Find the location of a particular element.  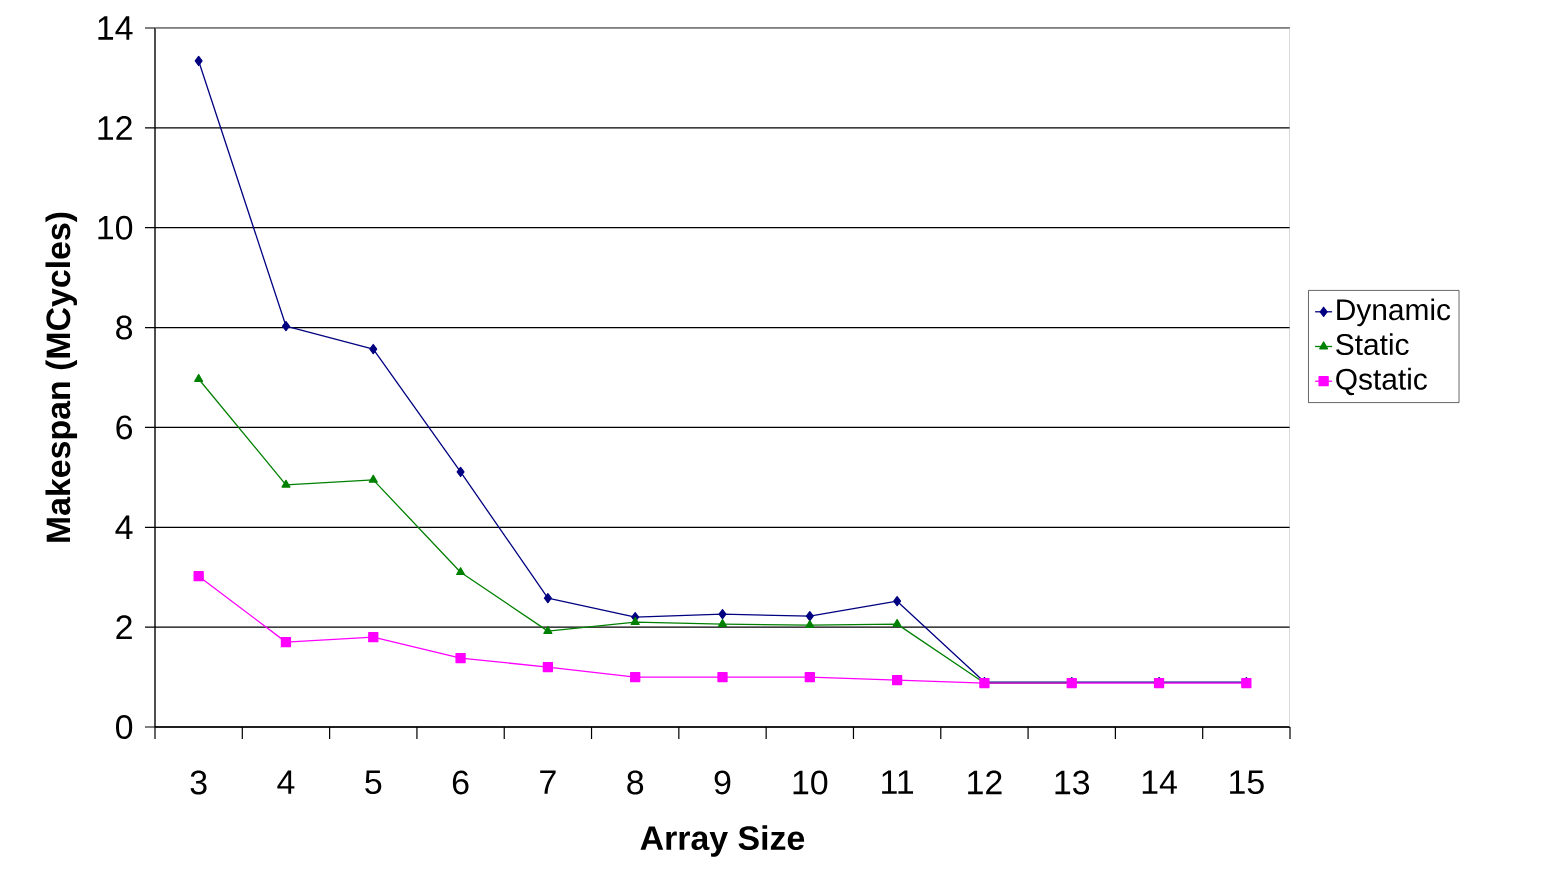

x-tick-label: 11 is located at coordinates (898, 782).